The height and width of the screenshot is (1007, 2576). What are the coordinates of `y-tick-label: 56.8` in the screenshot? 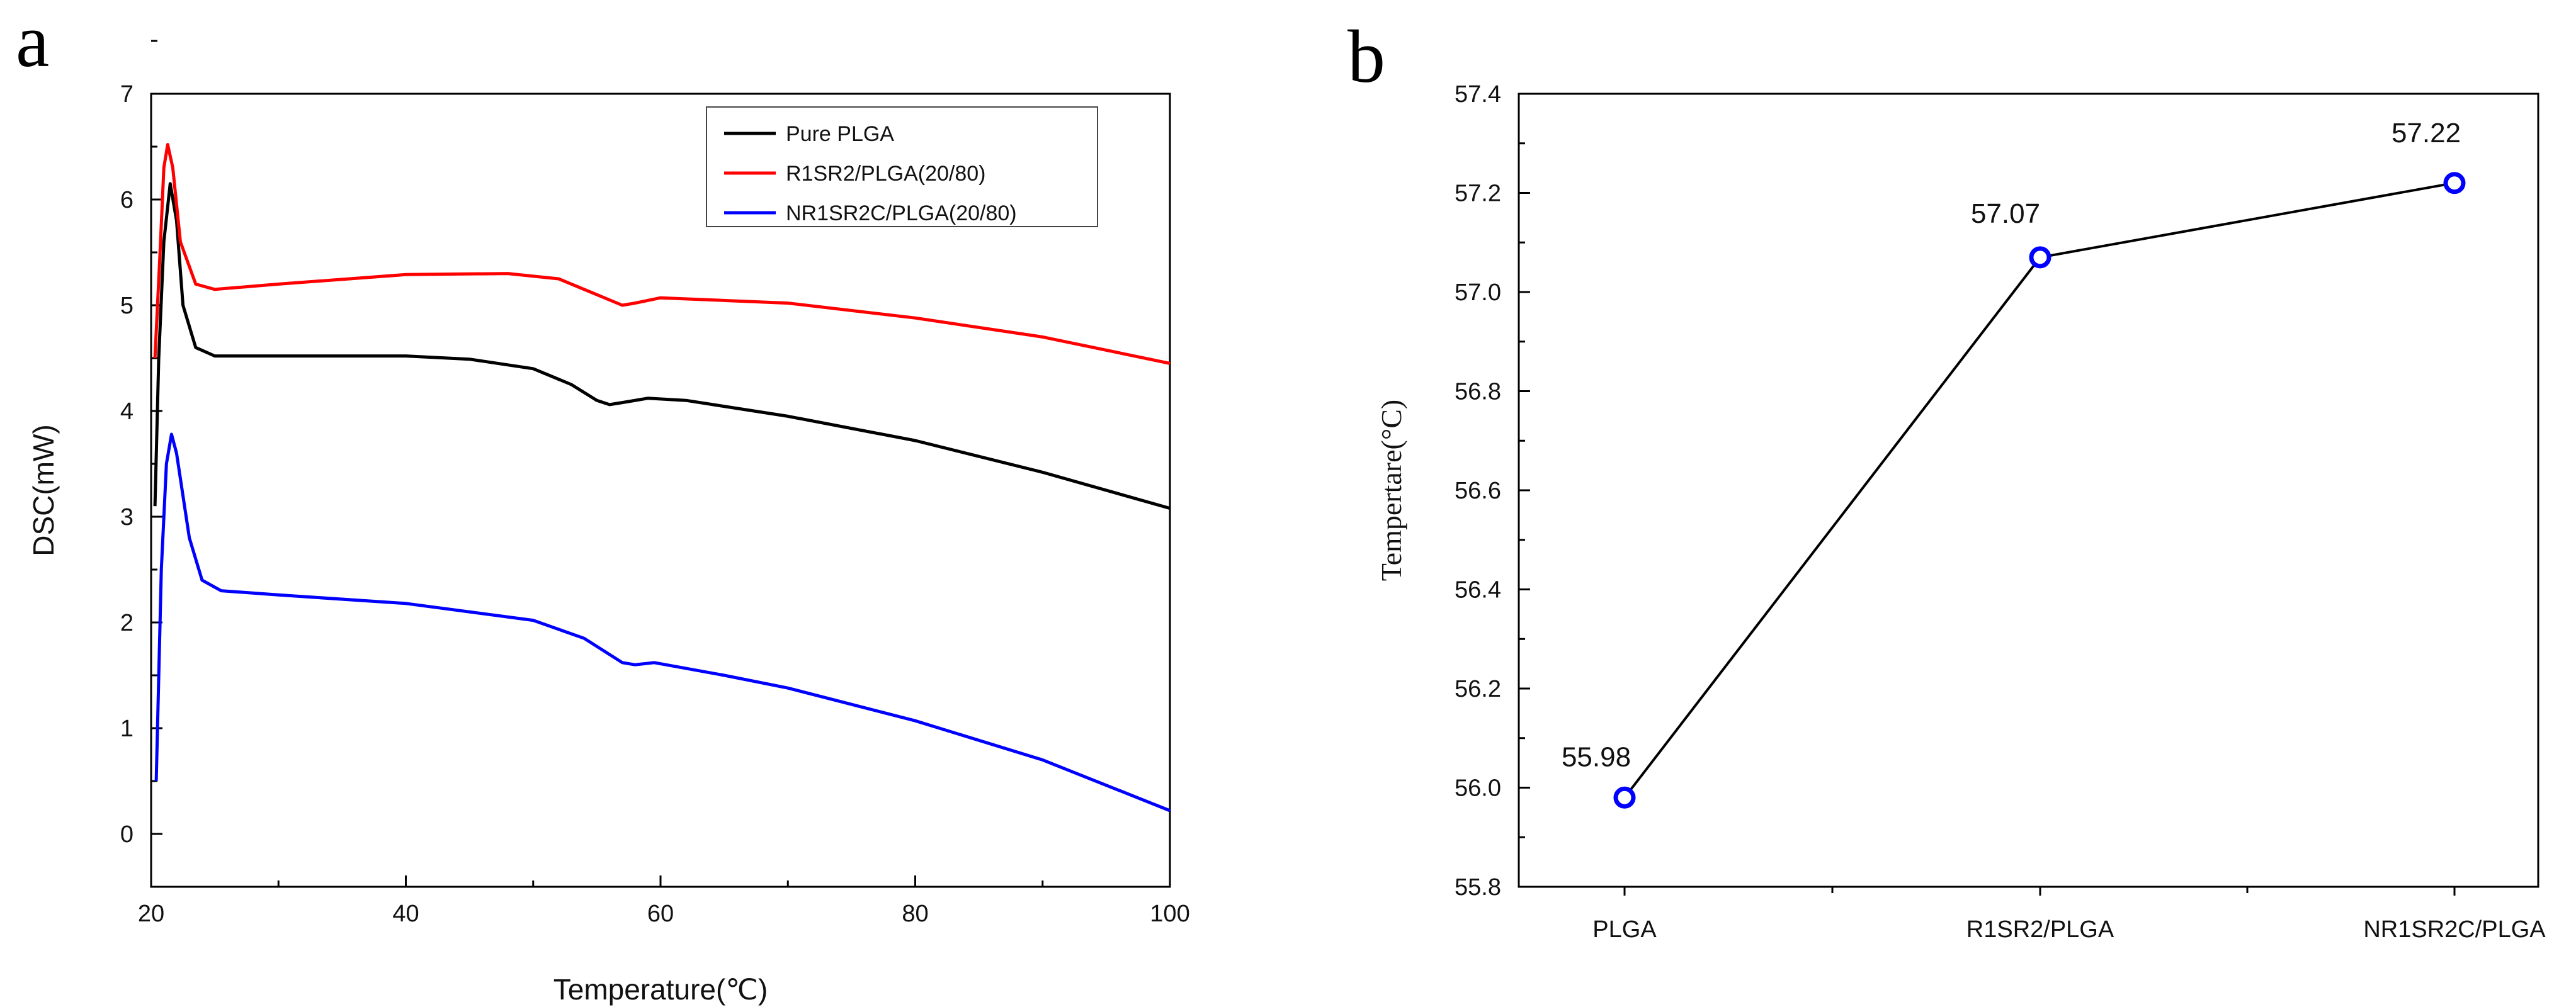 It's located at (1478, 392).